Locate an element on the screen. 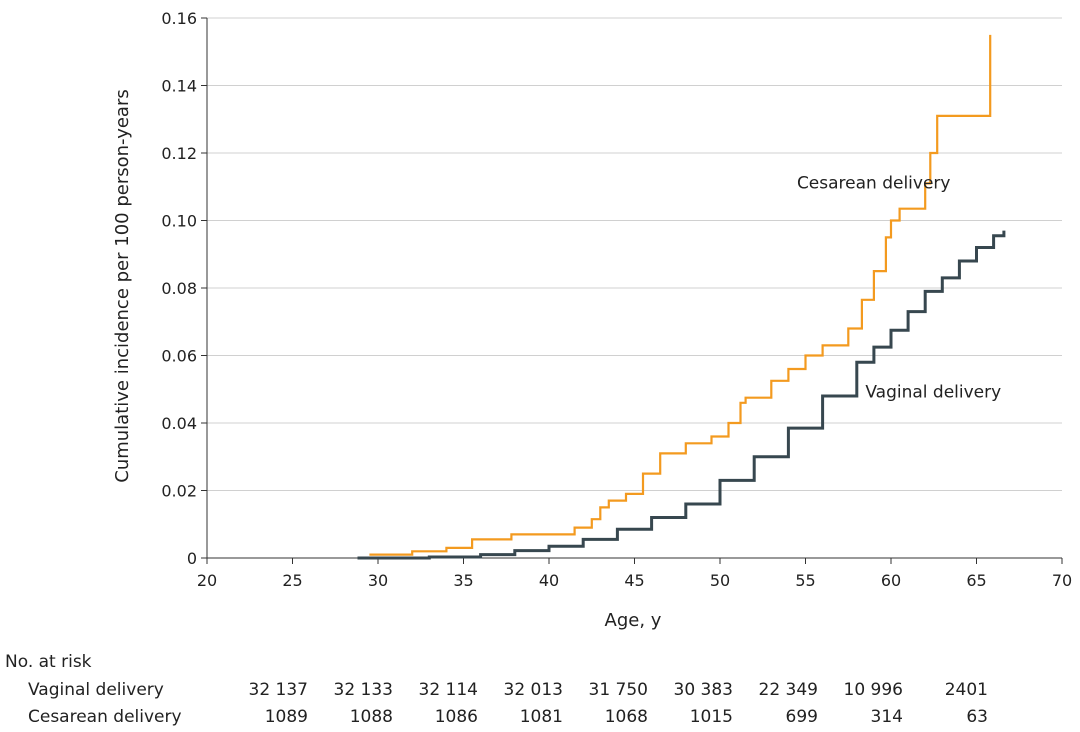 This screenshot has width=1080, height=732. y-tick-label: 0.08 is located at coordinates (179, 288).